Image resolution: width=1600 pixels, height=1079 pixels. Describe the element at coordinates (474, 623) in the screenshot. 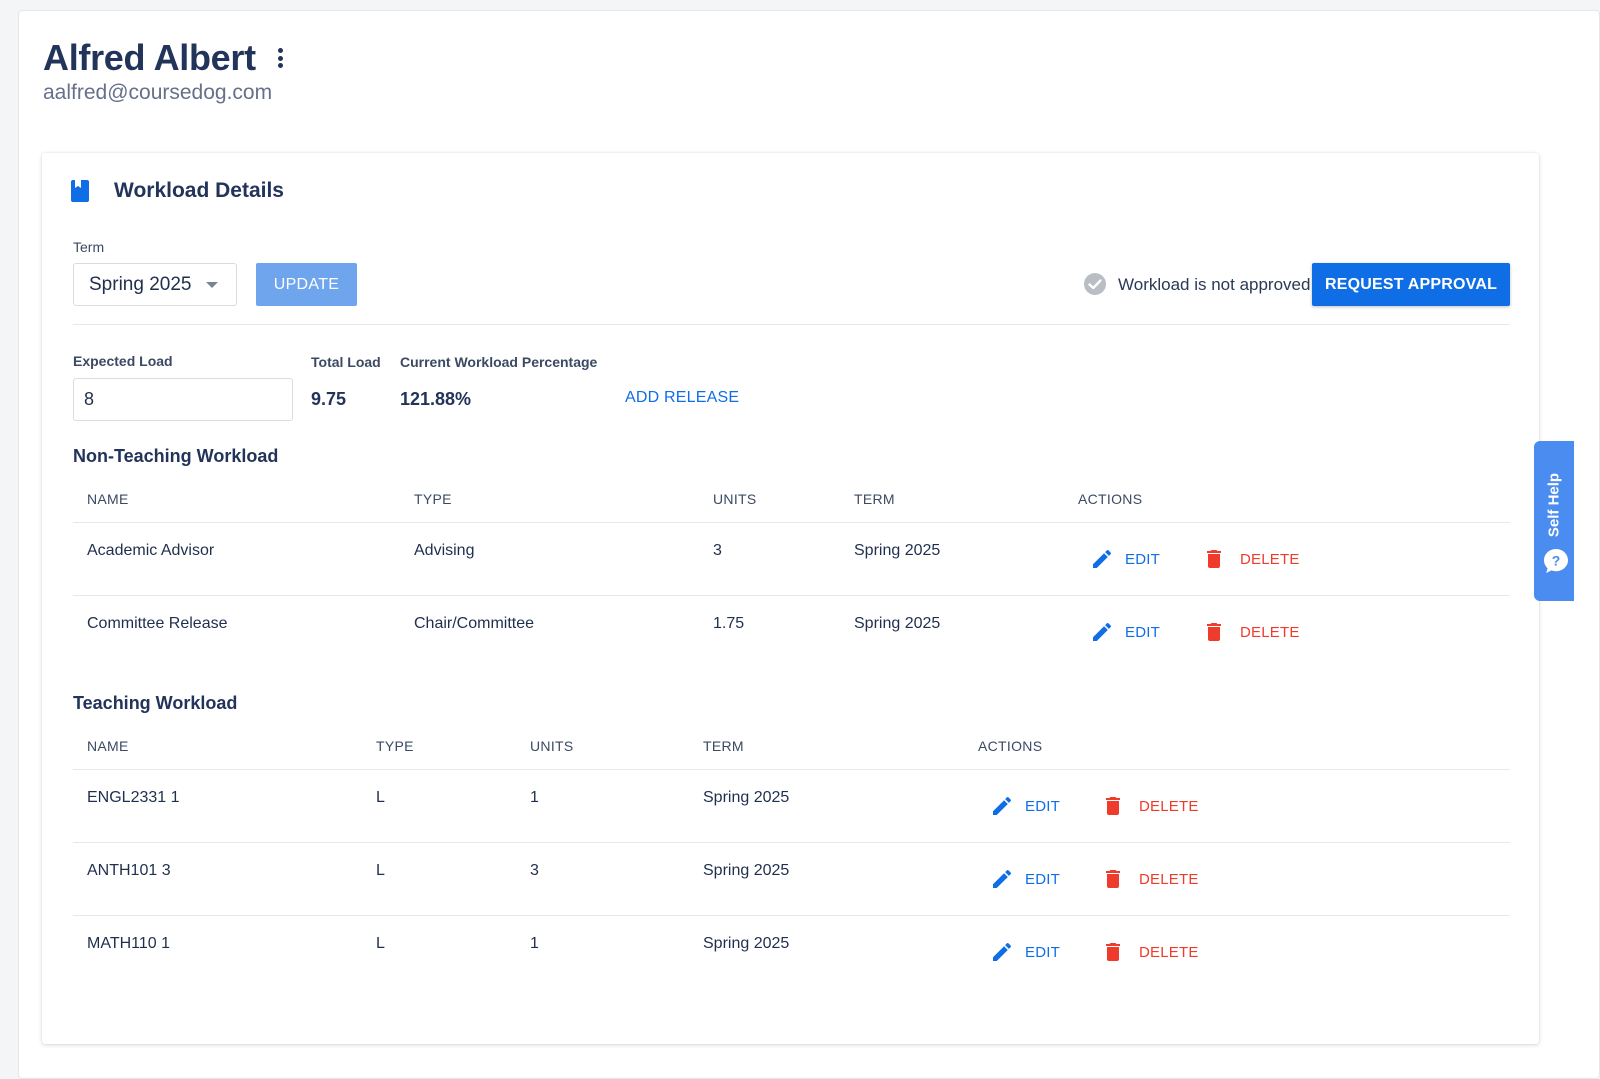

I see `cell-type: Chair/Committee` at that location.